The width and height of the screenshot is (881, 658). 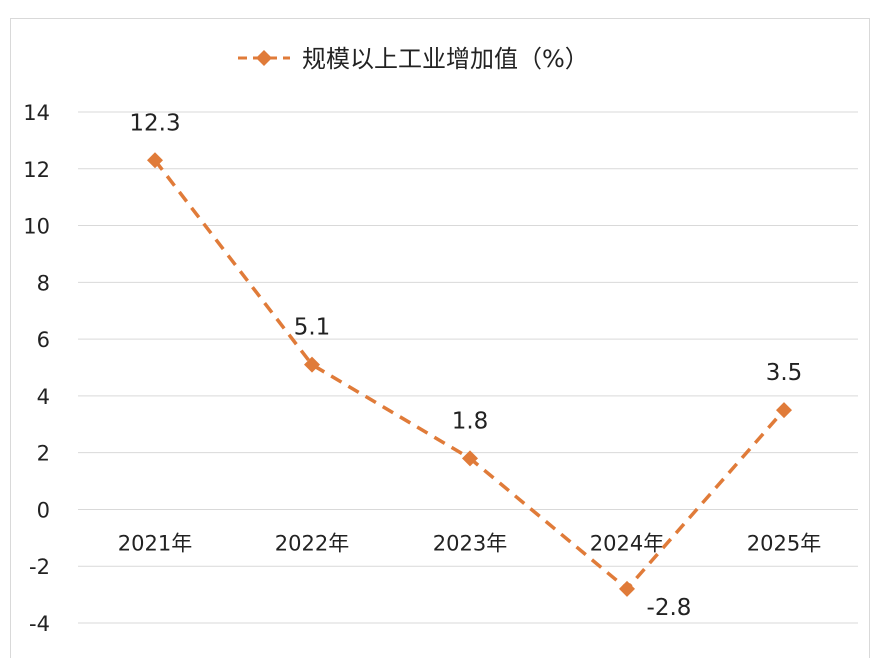 What do you see at coordinates (470, 421) in the screenshot?
I see `data-label: 1.8` at bounding box center [470, 421].